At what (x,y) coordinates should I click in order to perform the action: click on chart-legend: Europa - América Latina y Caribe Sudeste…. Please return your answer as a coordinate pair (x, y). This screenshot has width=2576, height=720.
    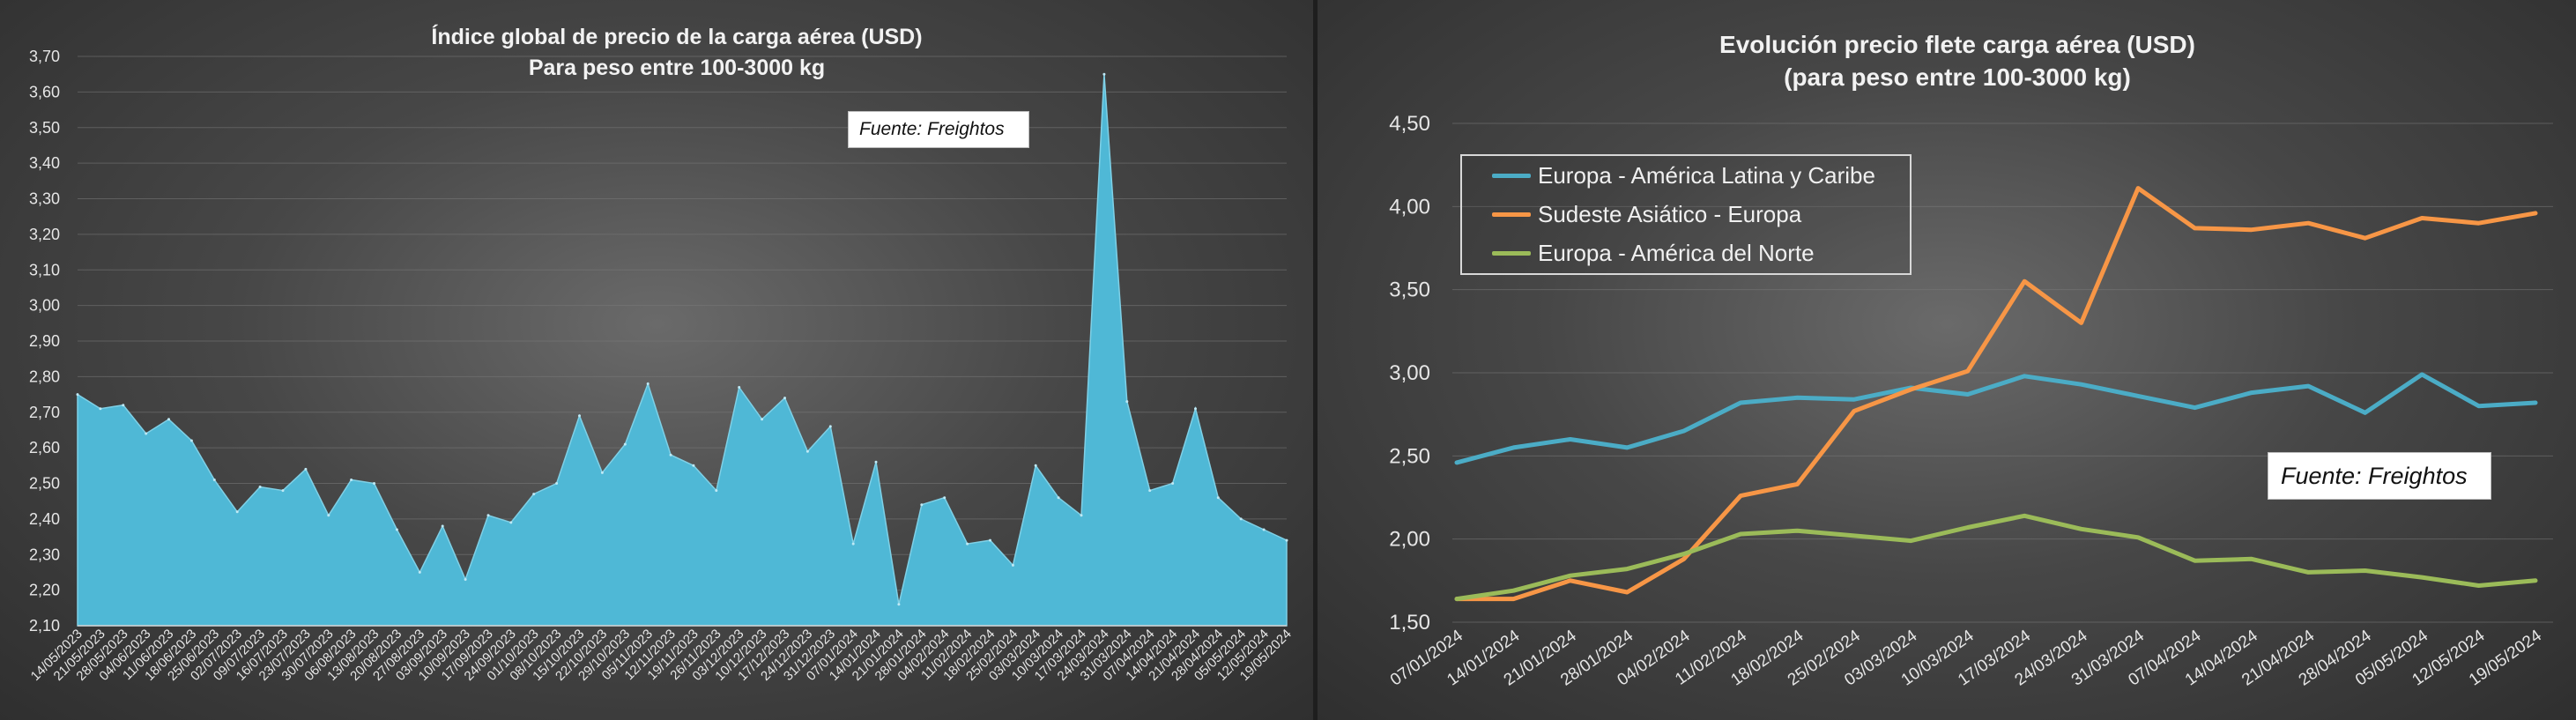
    Looking at the image, I should click on (1686, 214).